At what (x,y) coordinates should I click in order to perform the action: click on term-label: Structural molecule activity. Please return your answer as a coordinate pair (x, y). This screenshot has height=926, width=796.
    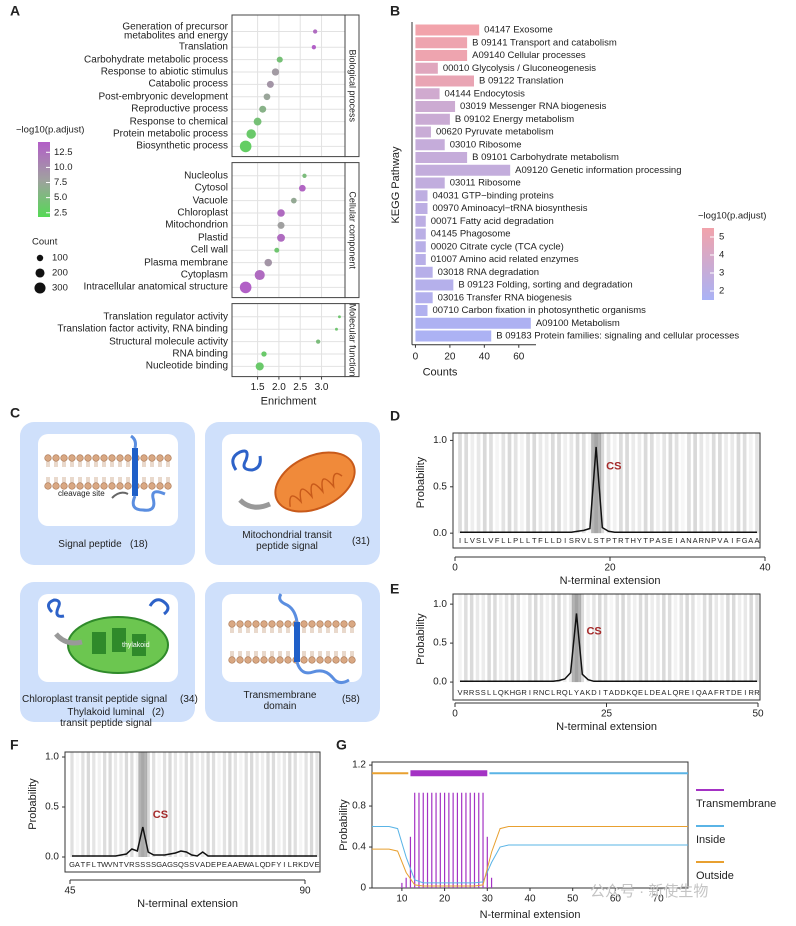
    Looking at the image, I should click on (168, 341).